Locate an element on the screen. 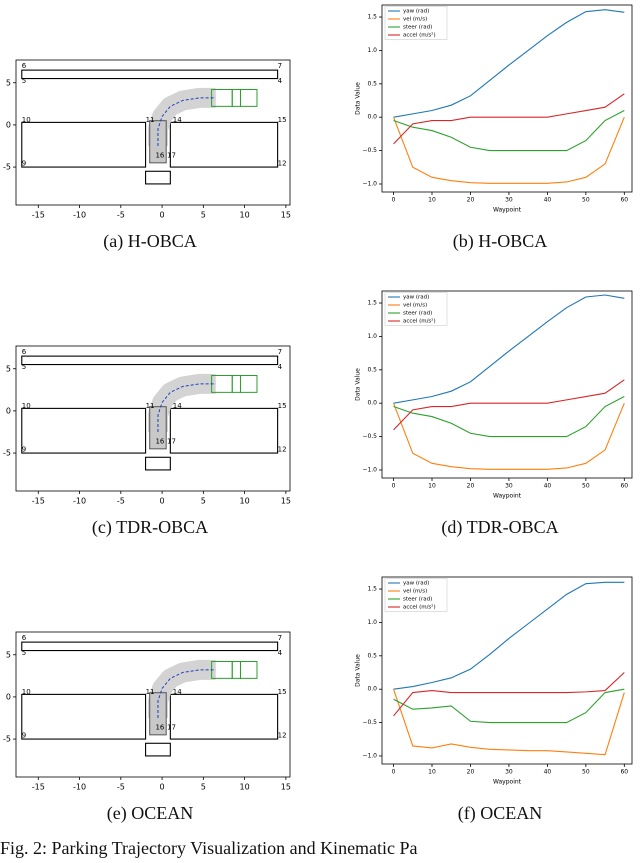  obstacle-label: 10 is located at coordinates (26, 406).